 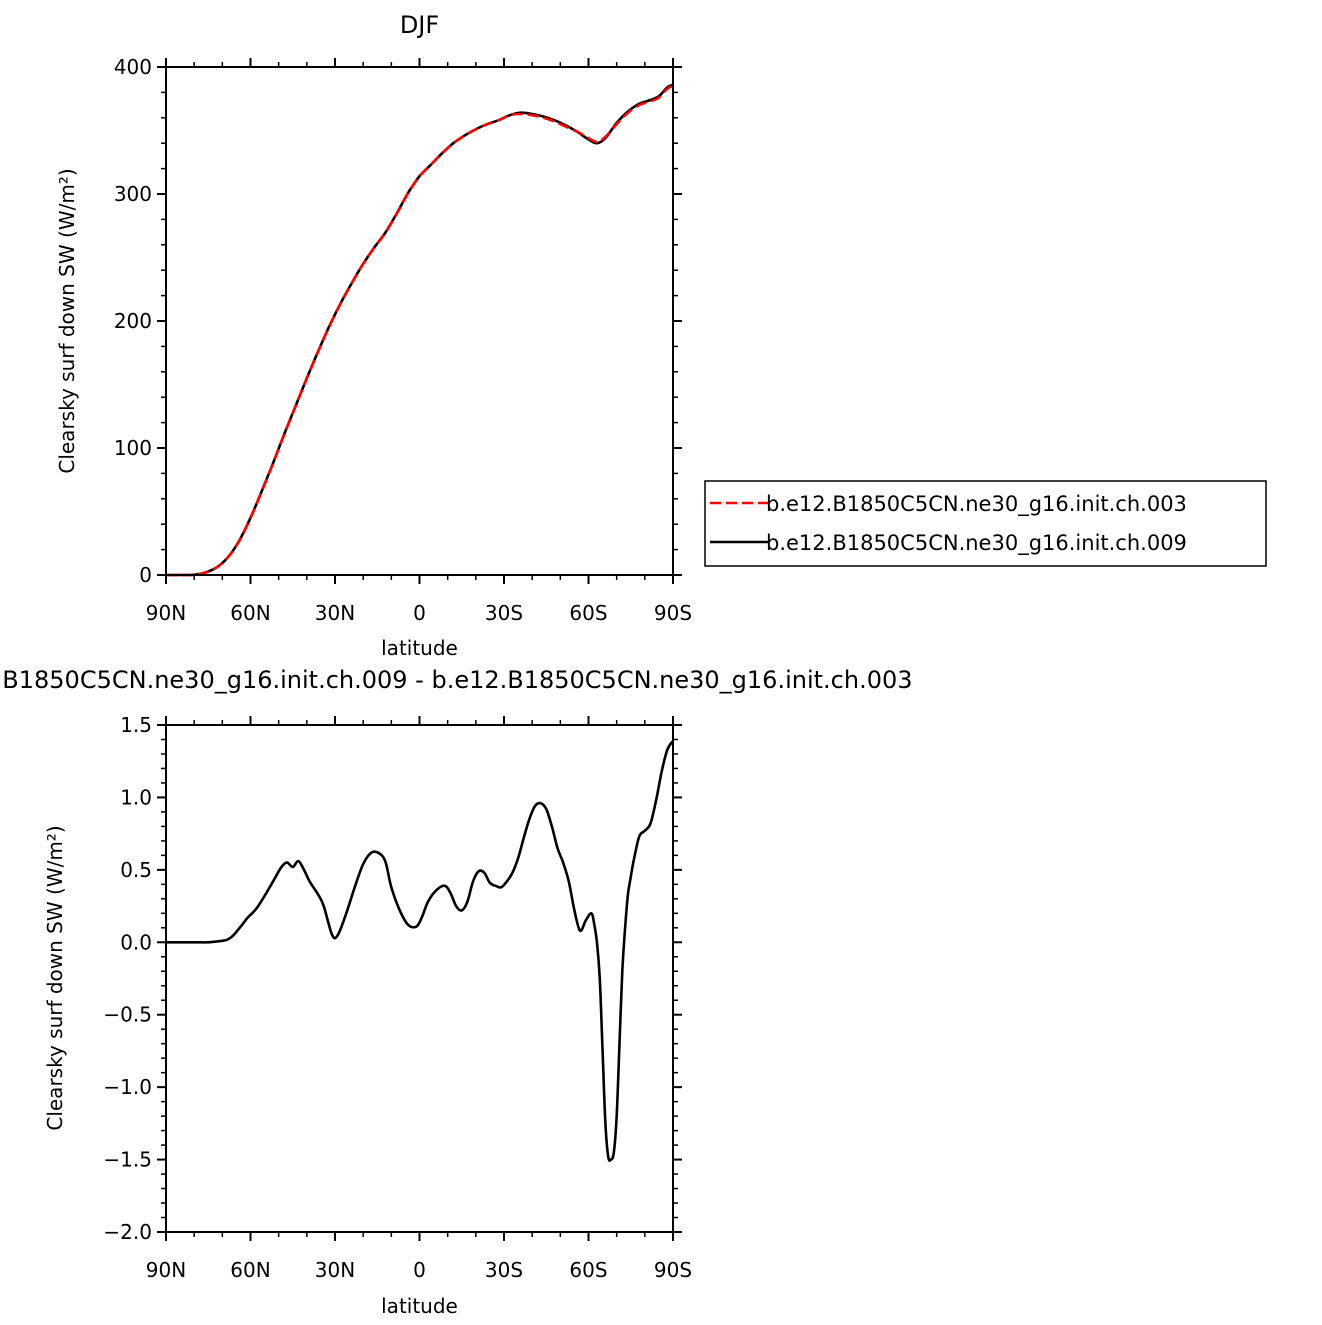 I want to click on plot-frame, so click(x=419, y=978).